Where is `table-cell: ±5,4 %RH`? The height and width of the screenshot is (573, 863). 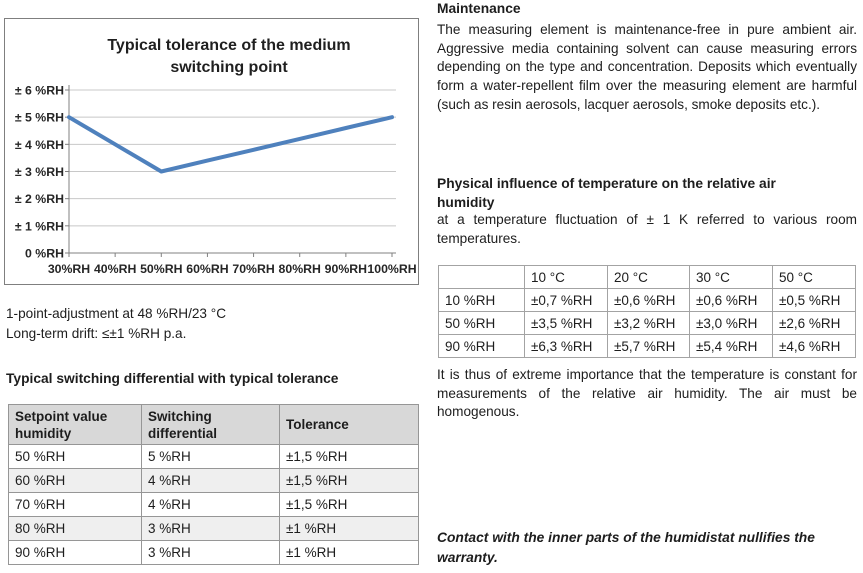
table-cell: ±5,4 %RH is located at coordinates (731, 346).